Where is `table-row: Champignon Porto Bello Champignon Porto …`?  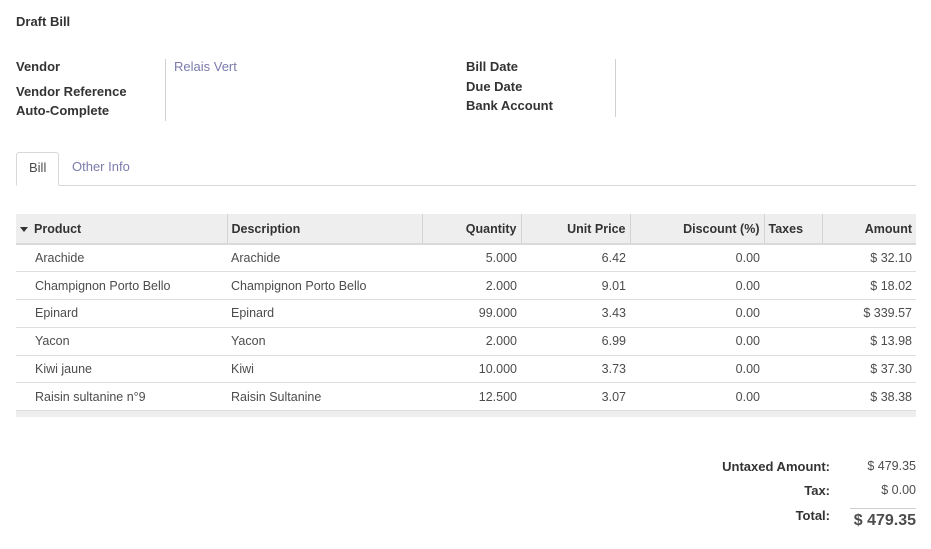
table-row: Champignon Porto Bello Champignon Porto … is located at coordinates (466, 286).